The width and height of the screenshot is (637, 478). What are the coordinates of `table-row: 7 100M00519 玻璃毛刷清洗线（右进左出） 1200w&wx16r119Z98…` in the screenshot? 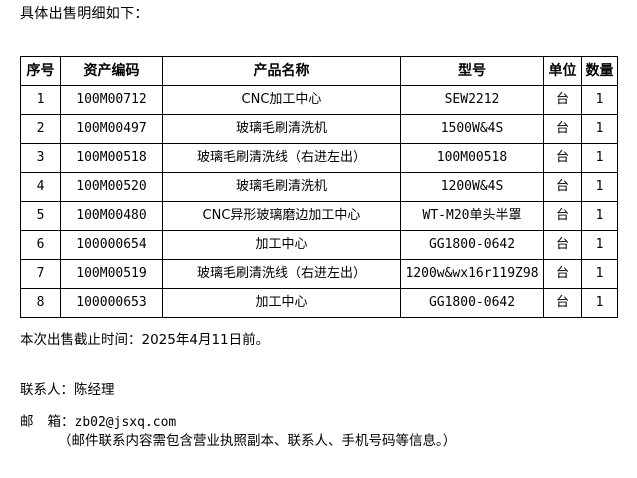 It's located at (319, 274).